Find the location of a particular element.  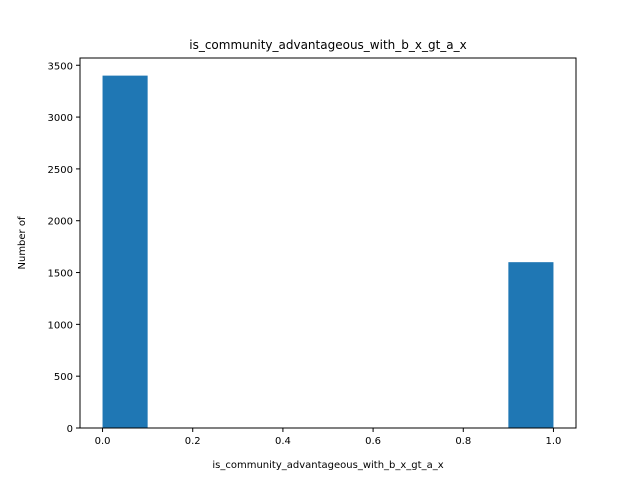

x-tick-label: 0.4 is located at coordinates (283, 441).